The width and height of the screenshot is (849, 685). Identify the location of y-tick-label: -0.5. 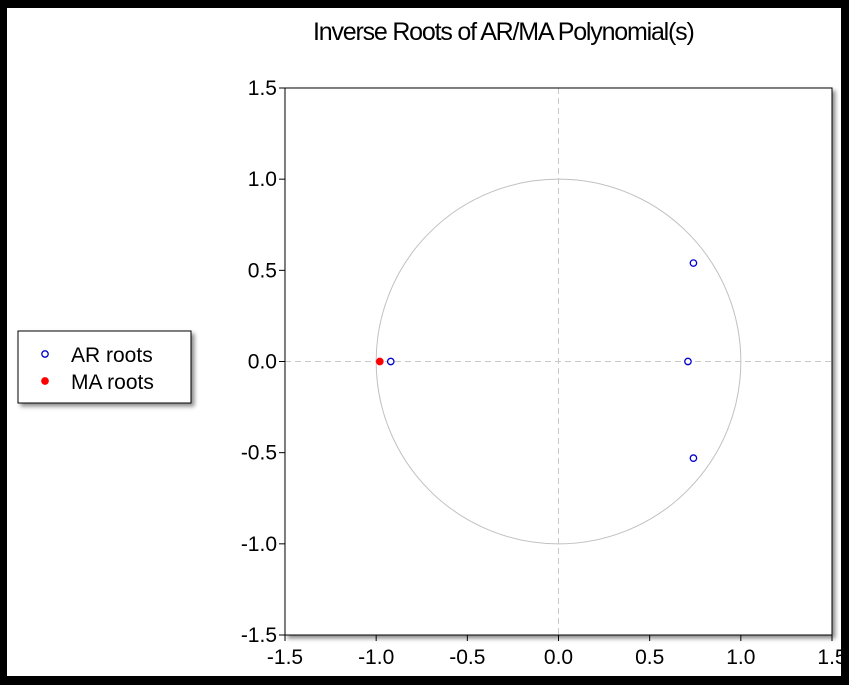
(259, 453).